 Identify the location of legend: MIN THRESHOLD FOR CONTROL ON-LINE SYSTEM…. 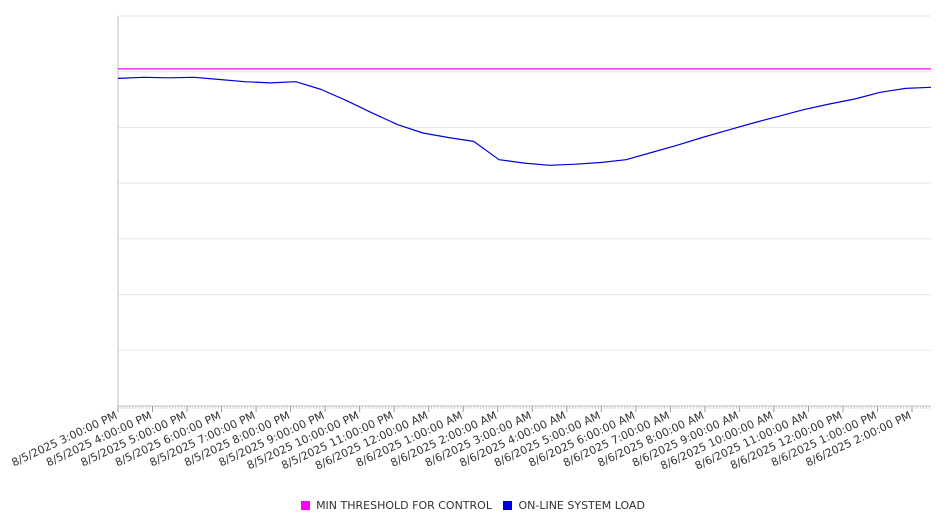
(473, 506).